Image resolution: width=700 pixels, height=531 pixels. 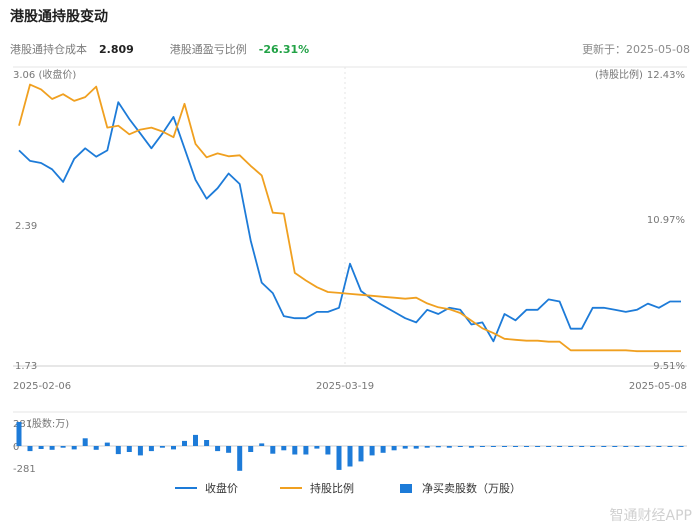 I want to click on updated-time: 更新于：2025-05-08, so click(x=636, y=49).